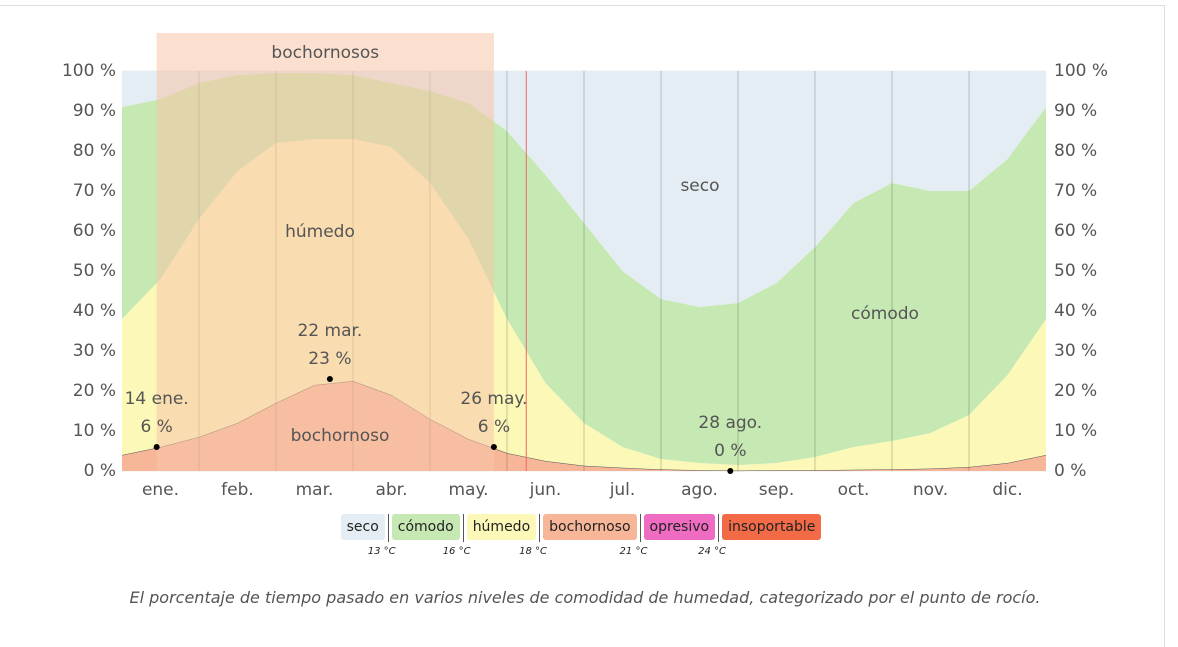 The width and height of the screenshot is (1178, 647). What do you see at coordinates (325, 53) in the screenshot?
I see `highlight-label: bochornosos` at bounding box center [325, 53].